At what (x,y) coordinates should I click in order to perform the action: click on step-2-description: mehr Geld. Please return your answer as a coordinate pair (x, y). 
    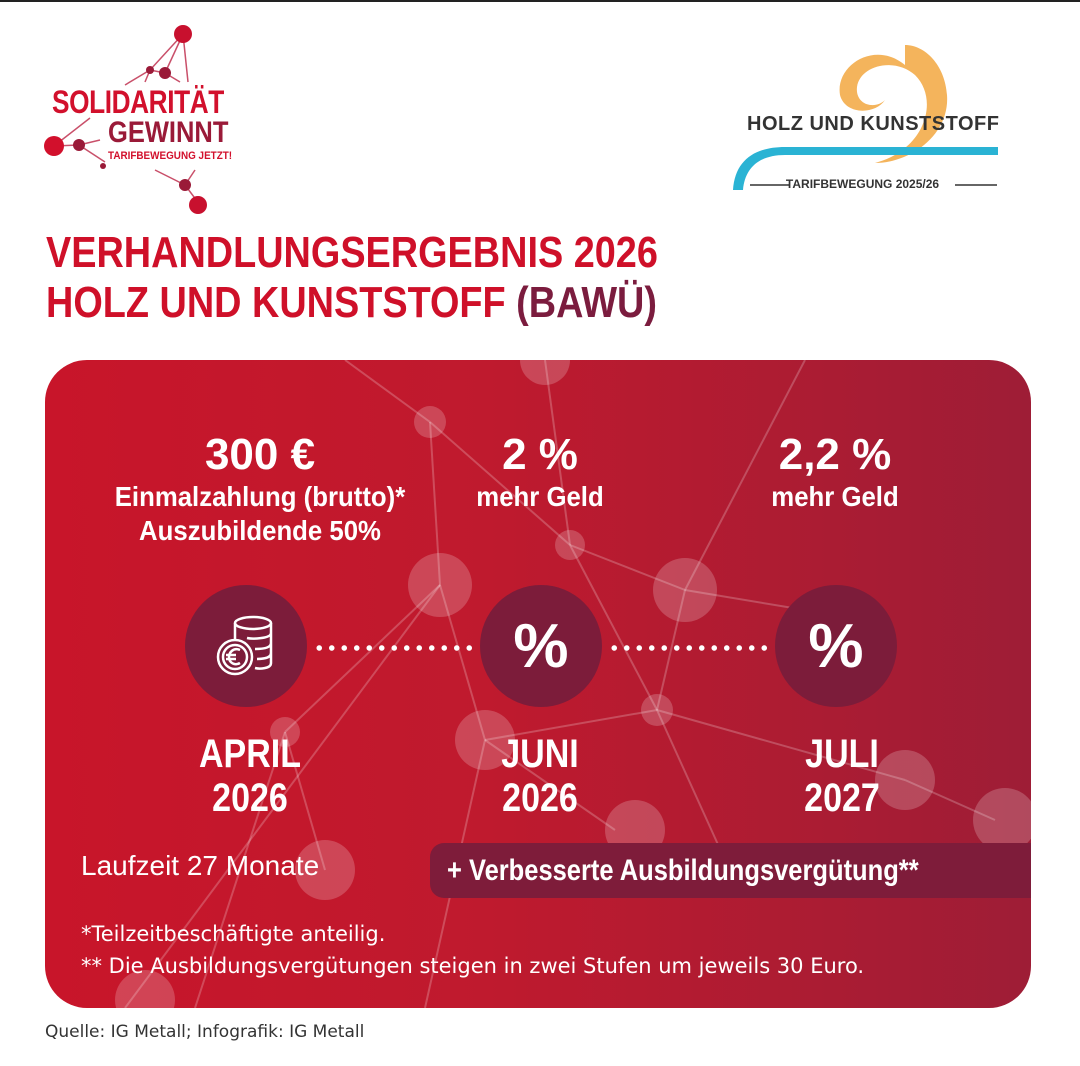
    Looking at the image, I should click on (540, 496).